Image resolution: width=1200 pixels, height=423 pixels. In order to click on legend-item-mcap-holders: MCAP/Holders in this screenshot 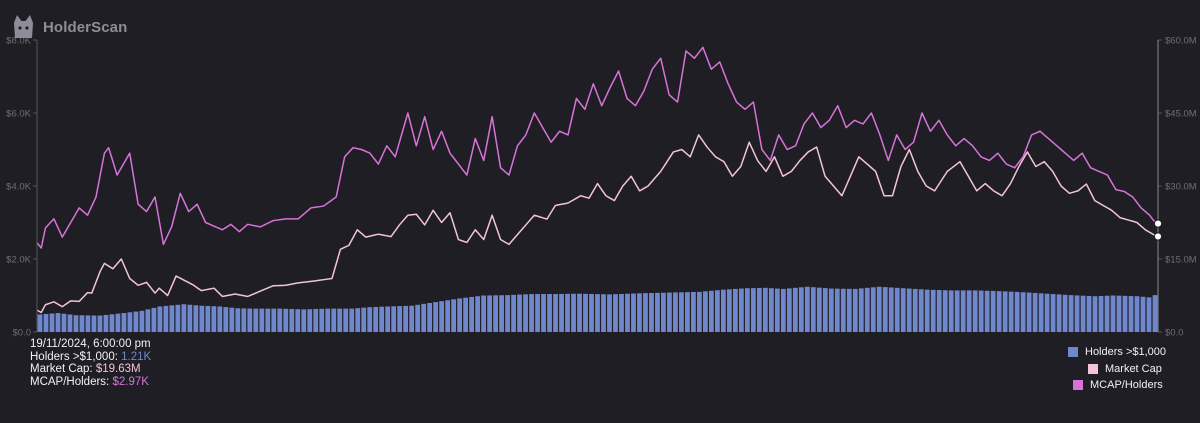, I will do `click(1117, 385)`.